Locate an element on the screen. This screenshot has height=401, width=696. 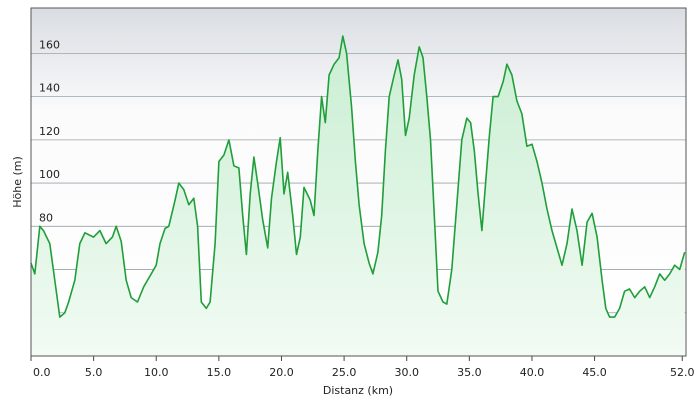
y-tick-label: 100 is located at coordinates (49, 174).